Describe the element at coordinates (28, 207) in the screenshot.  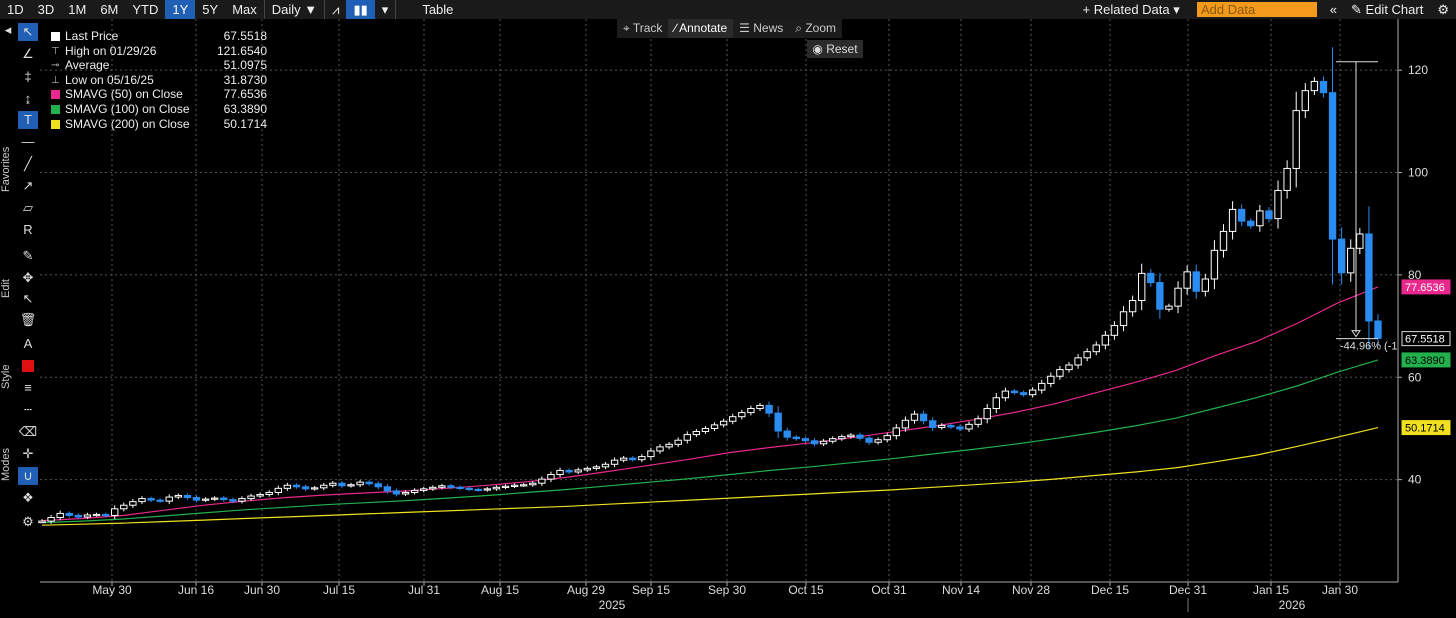
I see `channel-icon: ▱` at that location.